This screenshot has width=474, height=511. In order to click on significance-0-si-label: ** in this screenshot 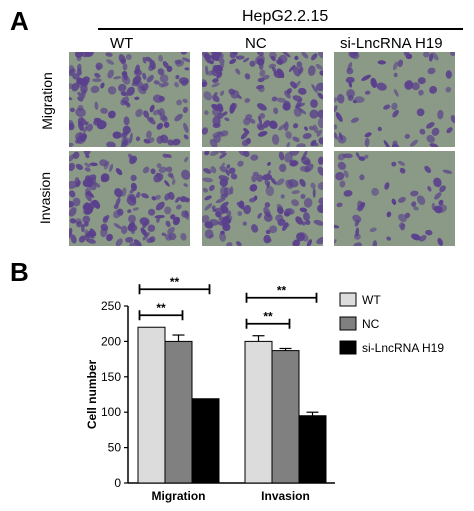, I will do `click(175, 282)`.